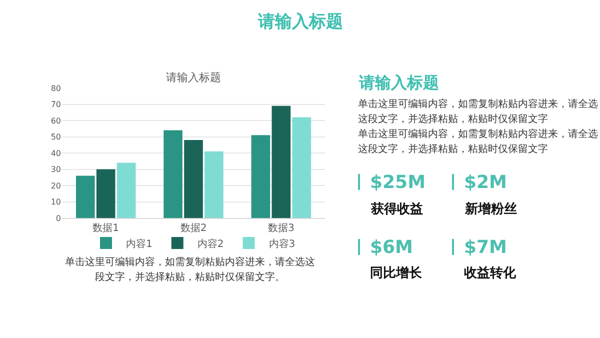 The height and width of the screenshot is (338, 600). Describe the element at coordinates (58, 218) in the screenshot. I see `y-tick-label: 0` at that location.